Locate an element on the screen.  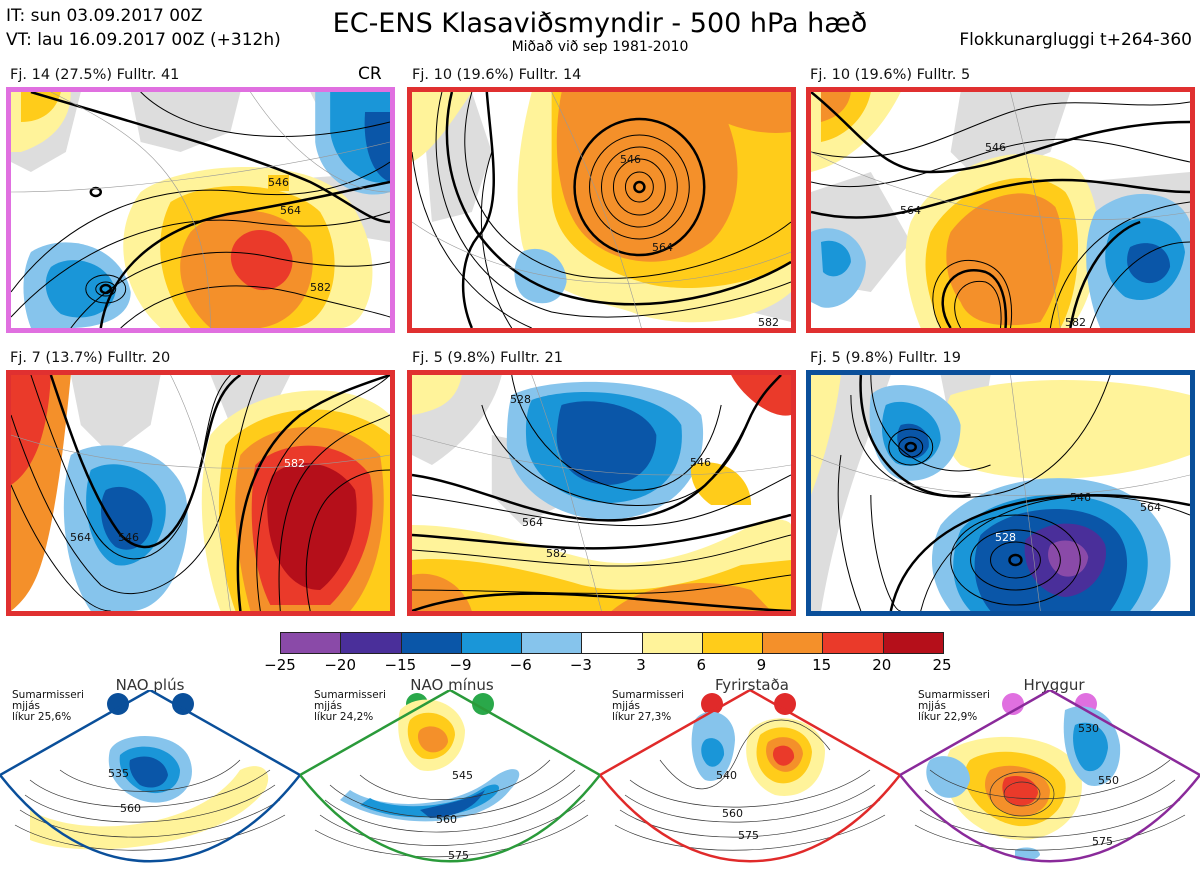
panel-4-contour-582: 582 is located at coordinates (294, 463).